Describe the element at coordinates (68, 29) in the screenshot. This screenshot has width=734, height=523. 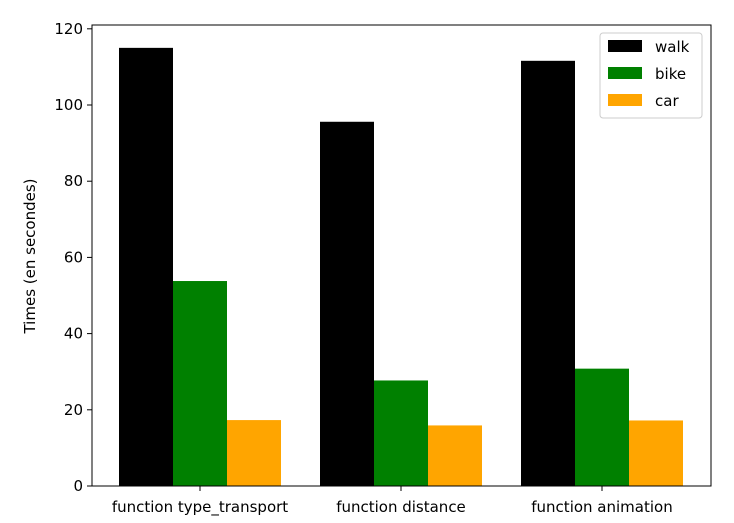
I see `y-tick-label: 120` at that location.